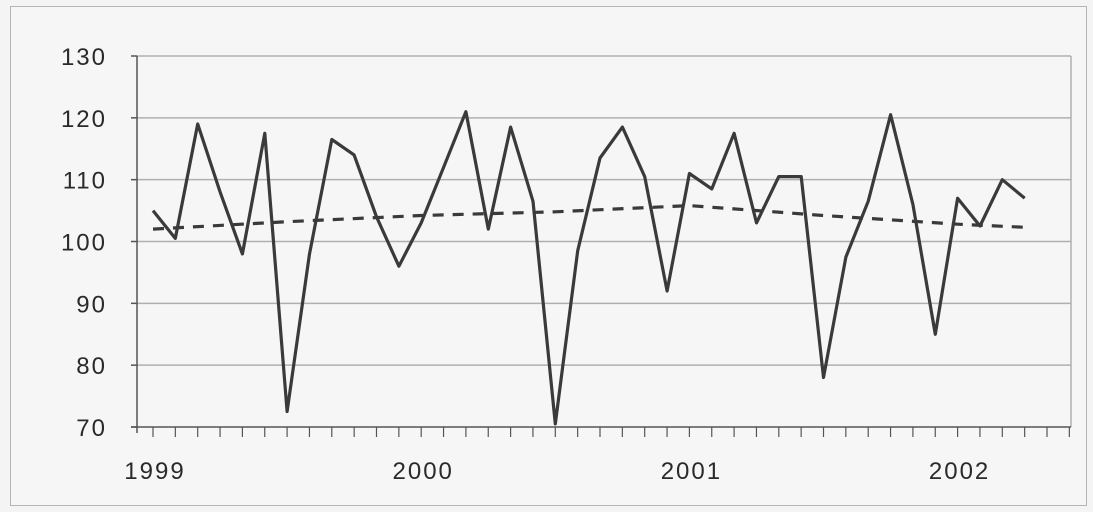  What do you see at coordinates (91, 366) in the screenshot?
I see `y-tick-label: 80` at bounding box center [91, 366].